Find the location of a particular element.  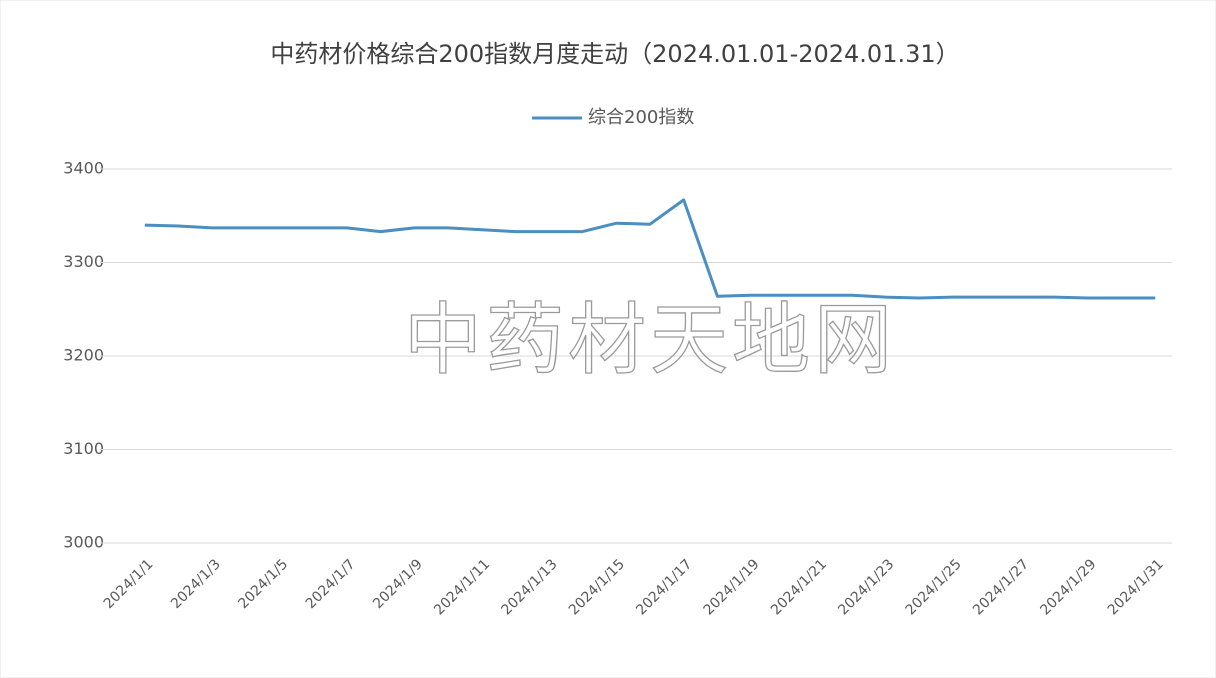

data-line is located at coordinates (650, 249).